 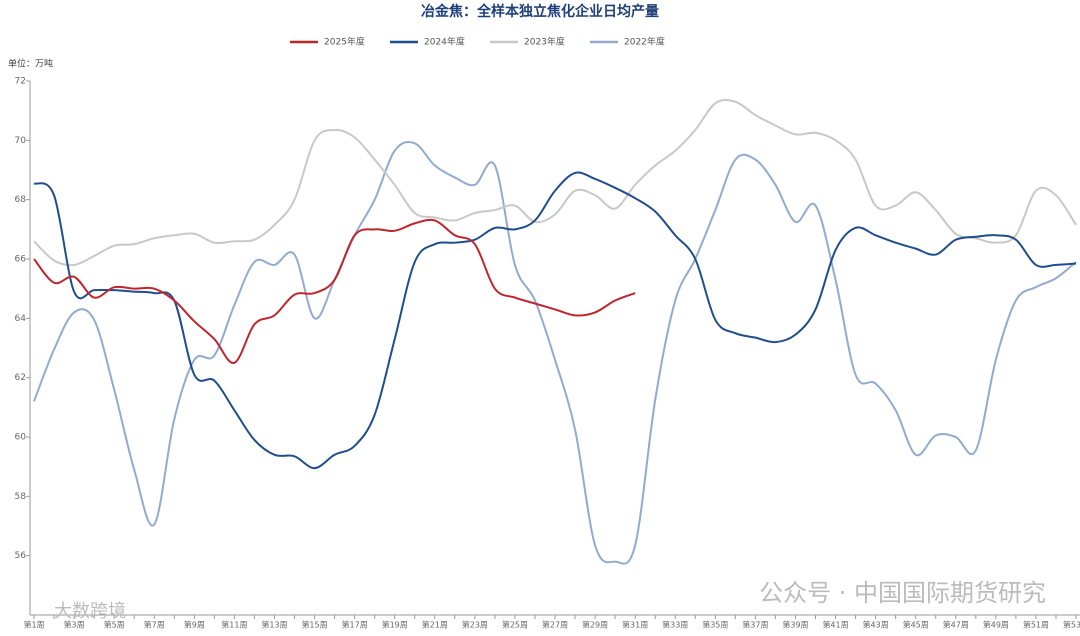 What do you see at coordinates (475, 625) in the screenshot?
I see `x-tick-label: 第23周` at bounding box center [475, 625].